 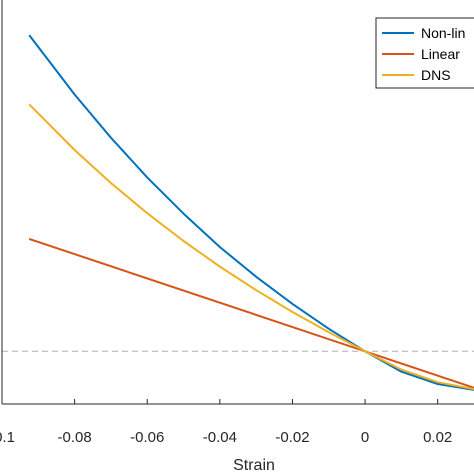 What do you see at coordinates (7, 437) in the screenshot?
I see `x-tick-label: -0.1` at bounding box center [7, 437].